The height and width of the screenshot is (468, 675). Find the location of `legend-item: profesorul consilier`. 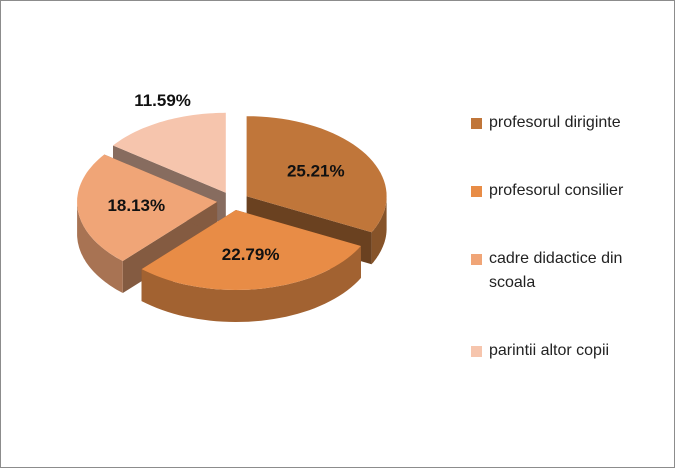

legend-item: profesorul consilier is located at coordinates (561, 191).